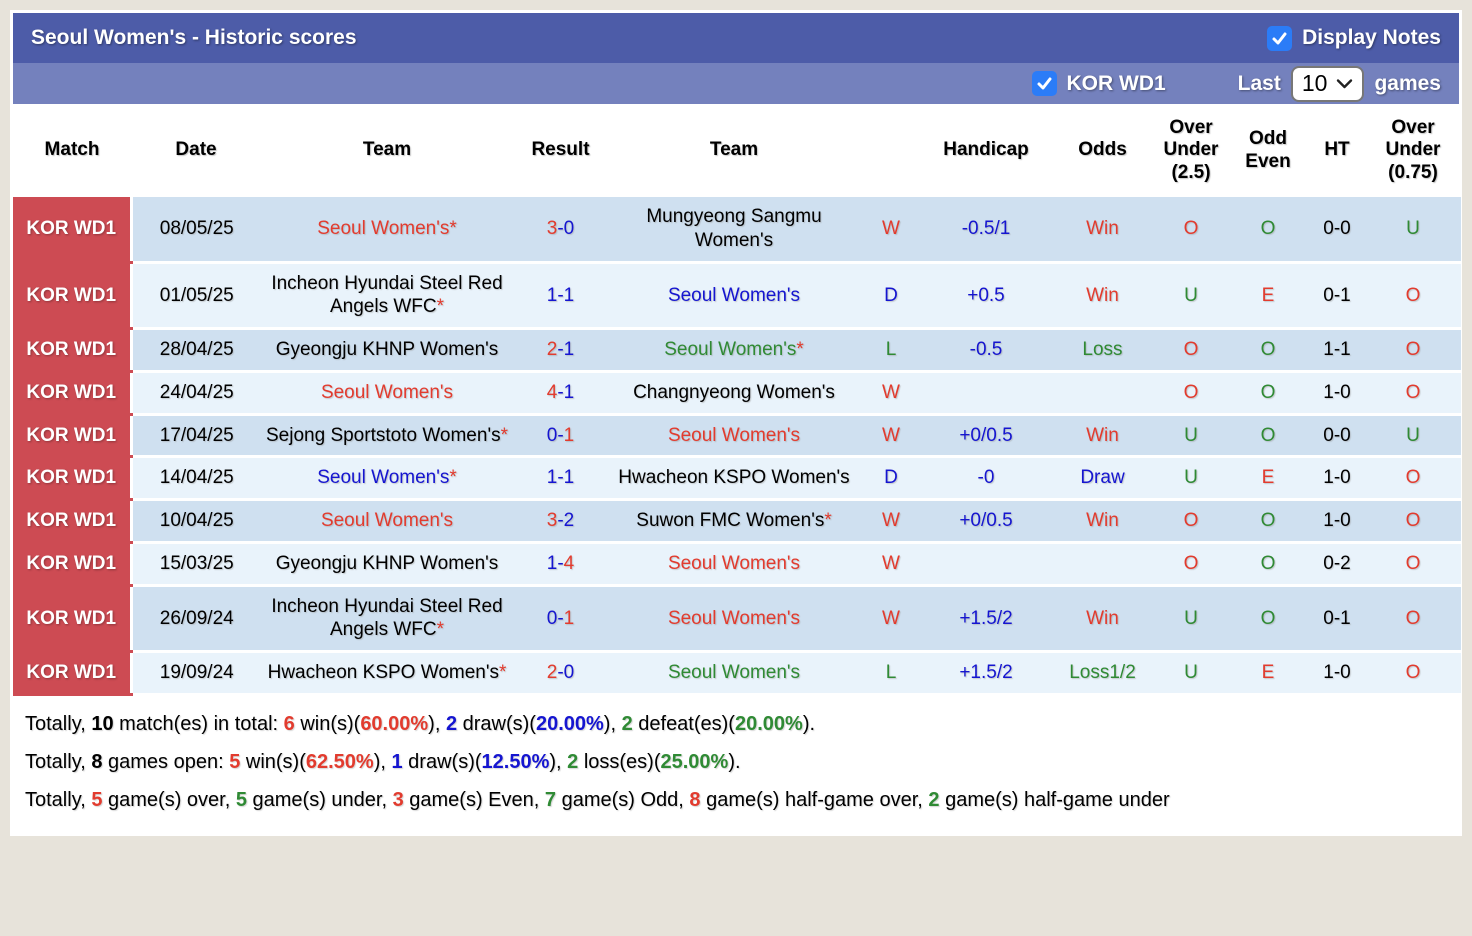 Image resolution: width=1472 pixels, height=936 pixels. What do you see at coordinates (1268, 151) in the screenshot?
I see `col-odd-even: Odd Even` at bounding box center [1268, 151].